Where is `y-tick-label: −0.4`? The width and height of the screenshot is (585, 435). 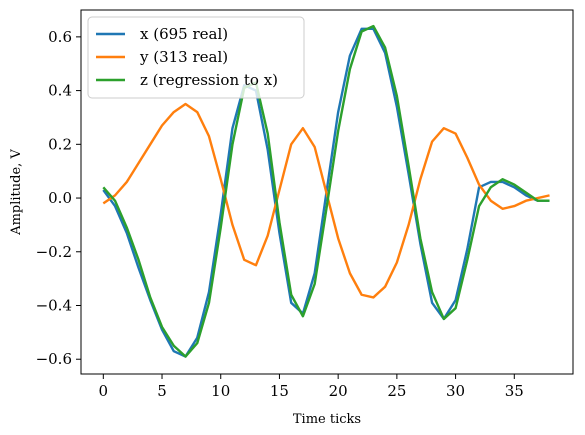 y-tick-label: −0.4 is located at coordinates (54, 305).